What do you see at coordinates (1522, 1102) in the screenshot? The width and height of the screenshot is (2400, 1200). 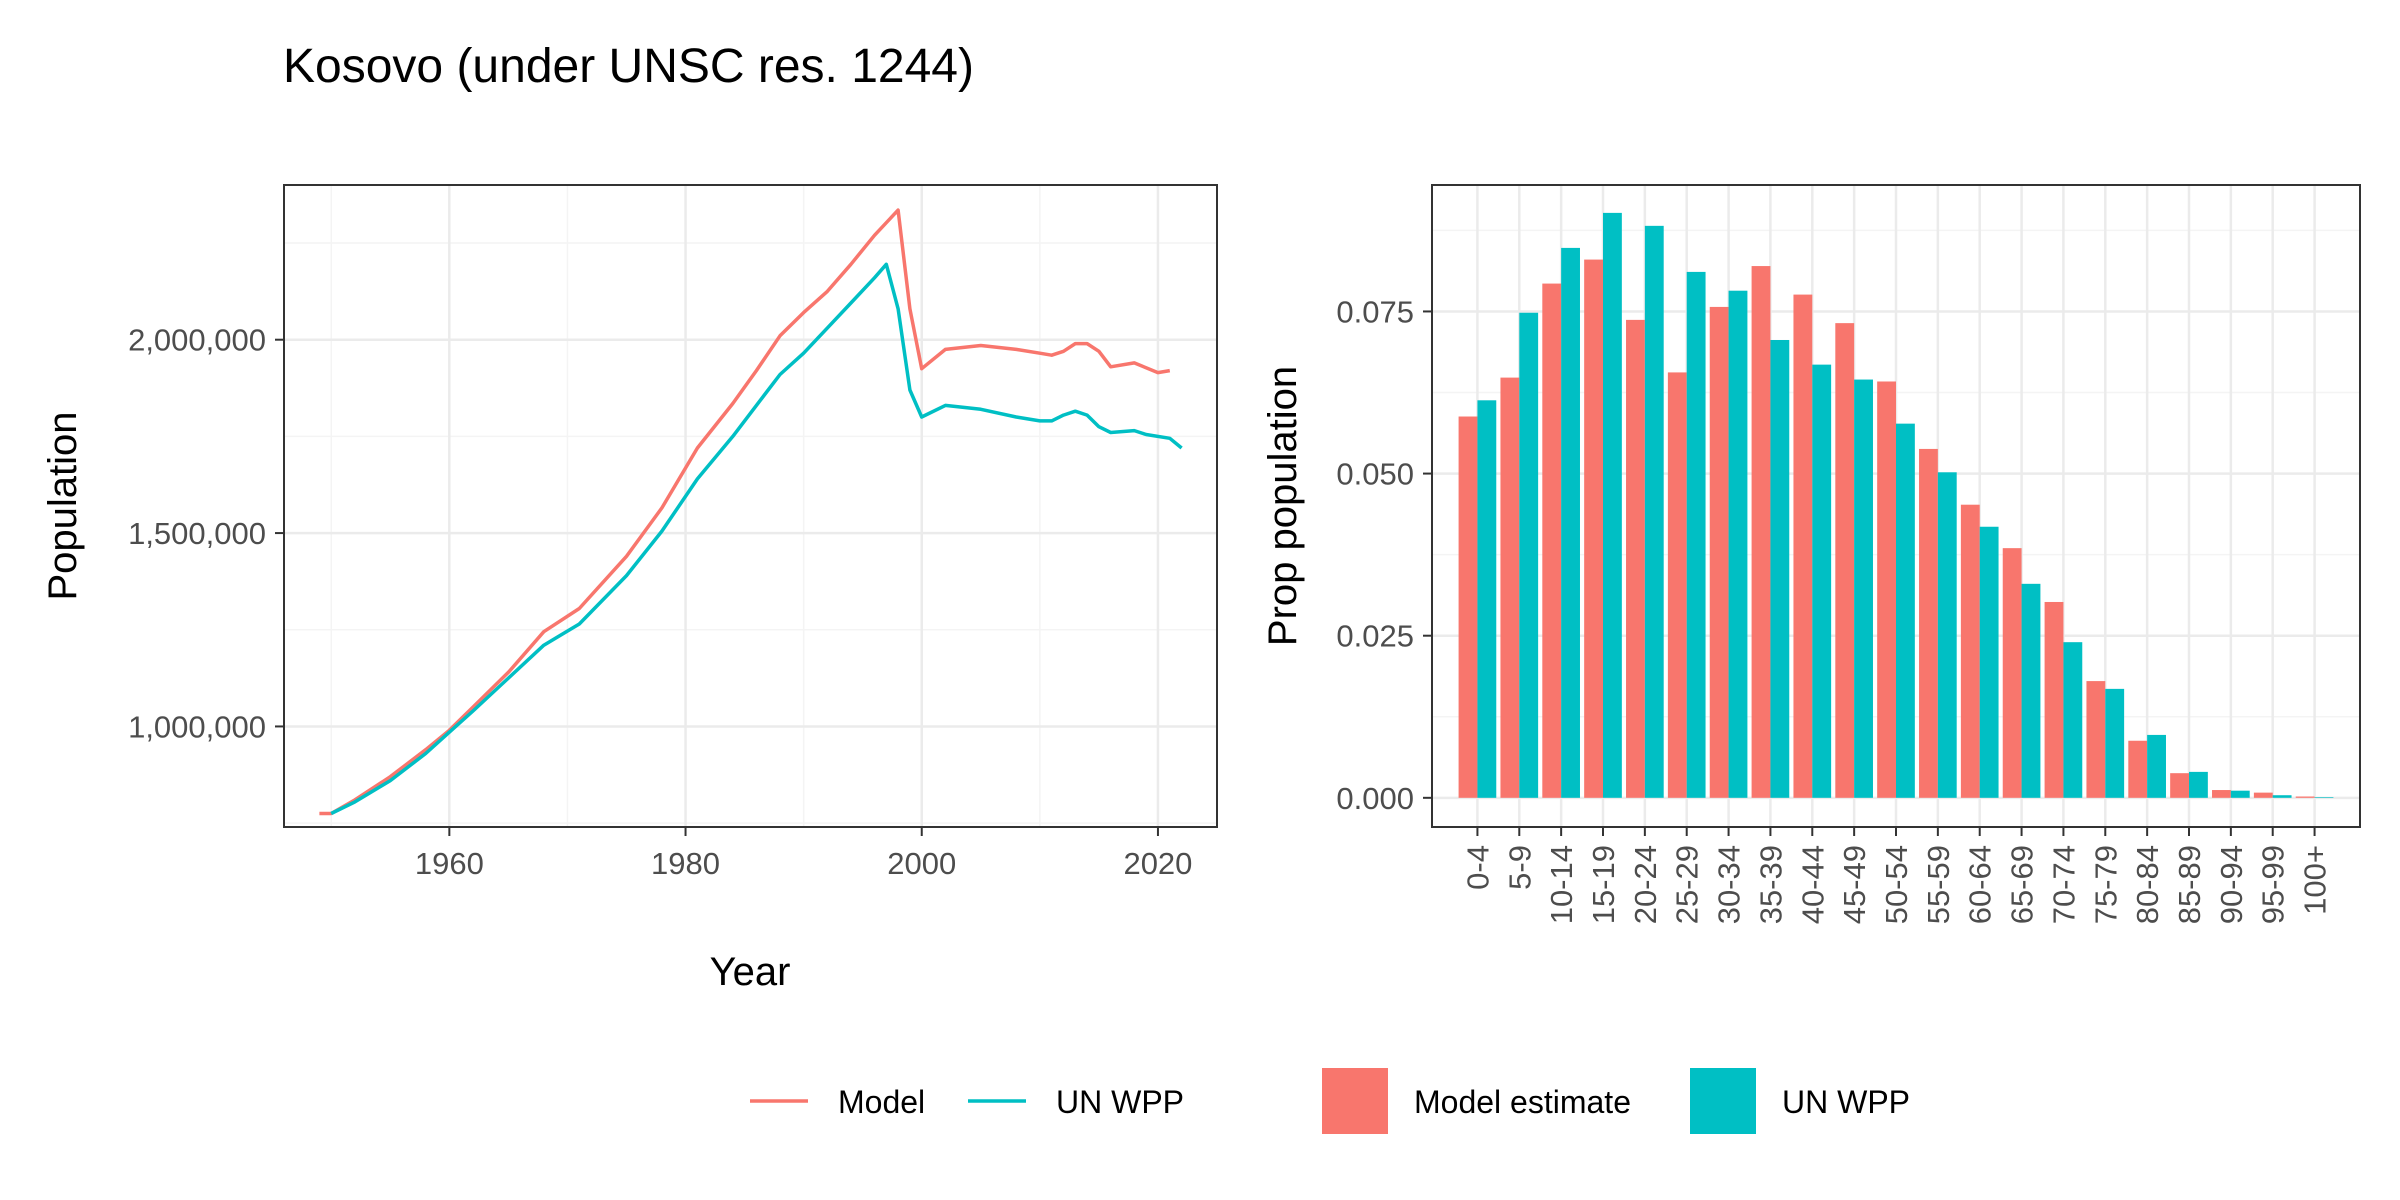 I see `legend-label-model-estimate: Model estimate` at bounding box center [1522, 1102].